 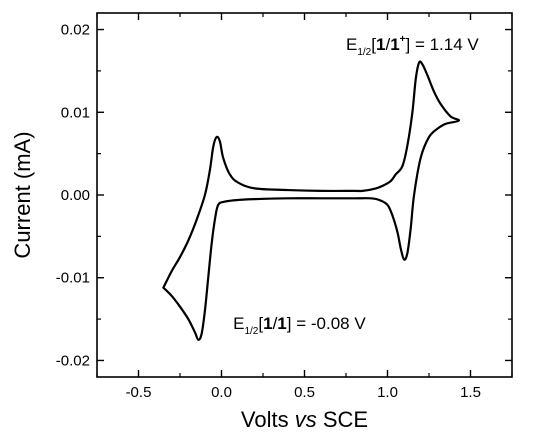 I want to click on y-tick-label: 0.01, so click(x=75, y=112).